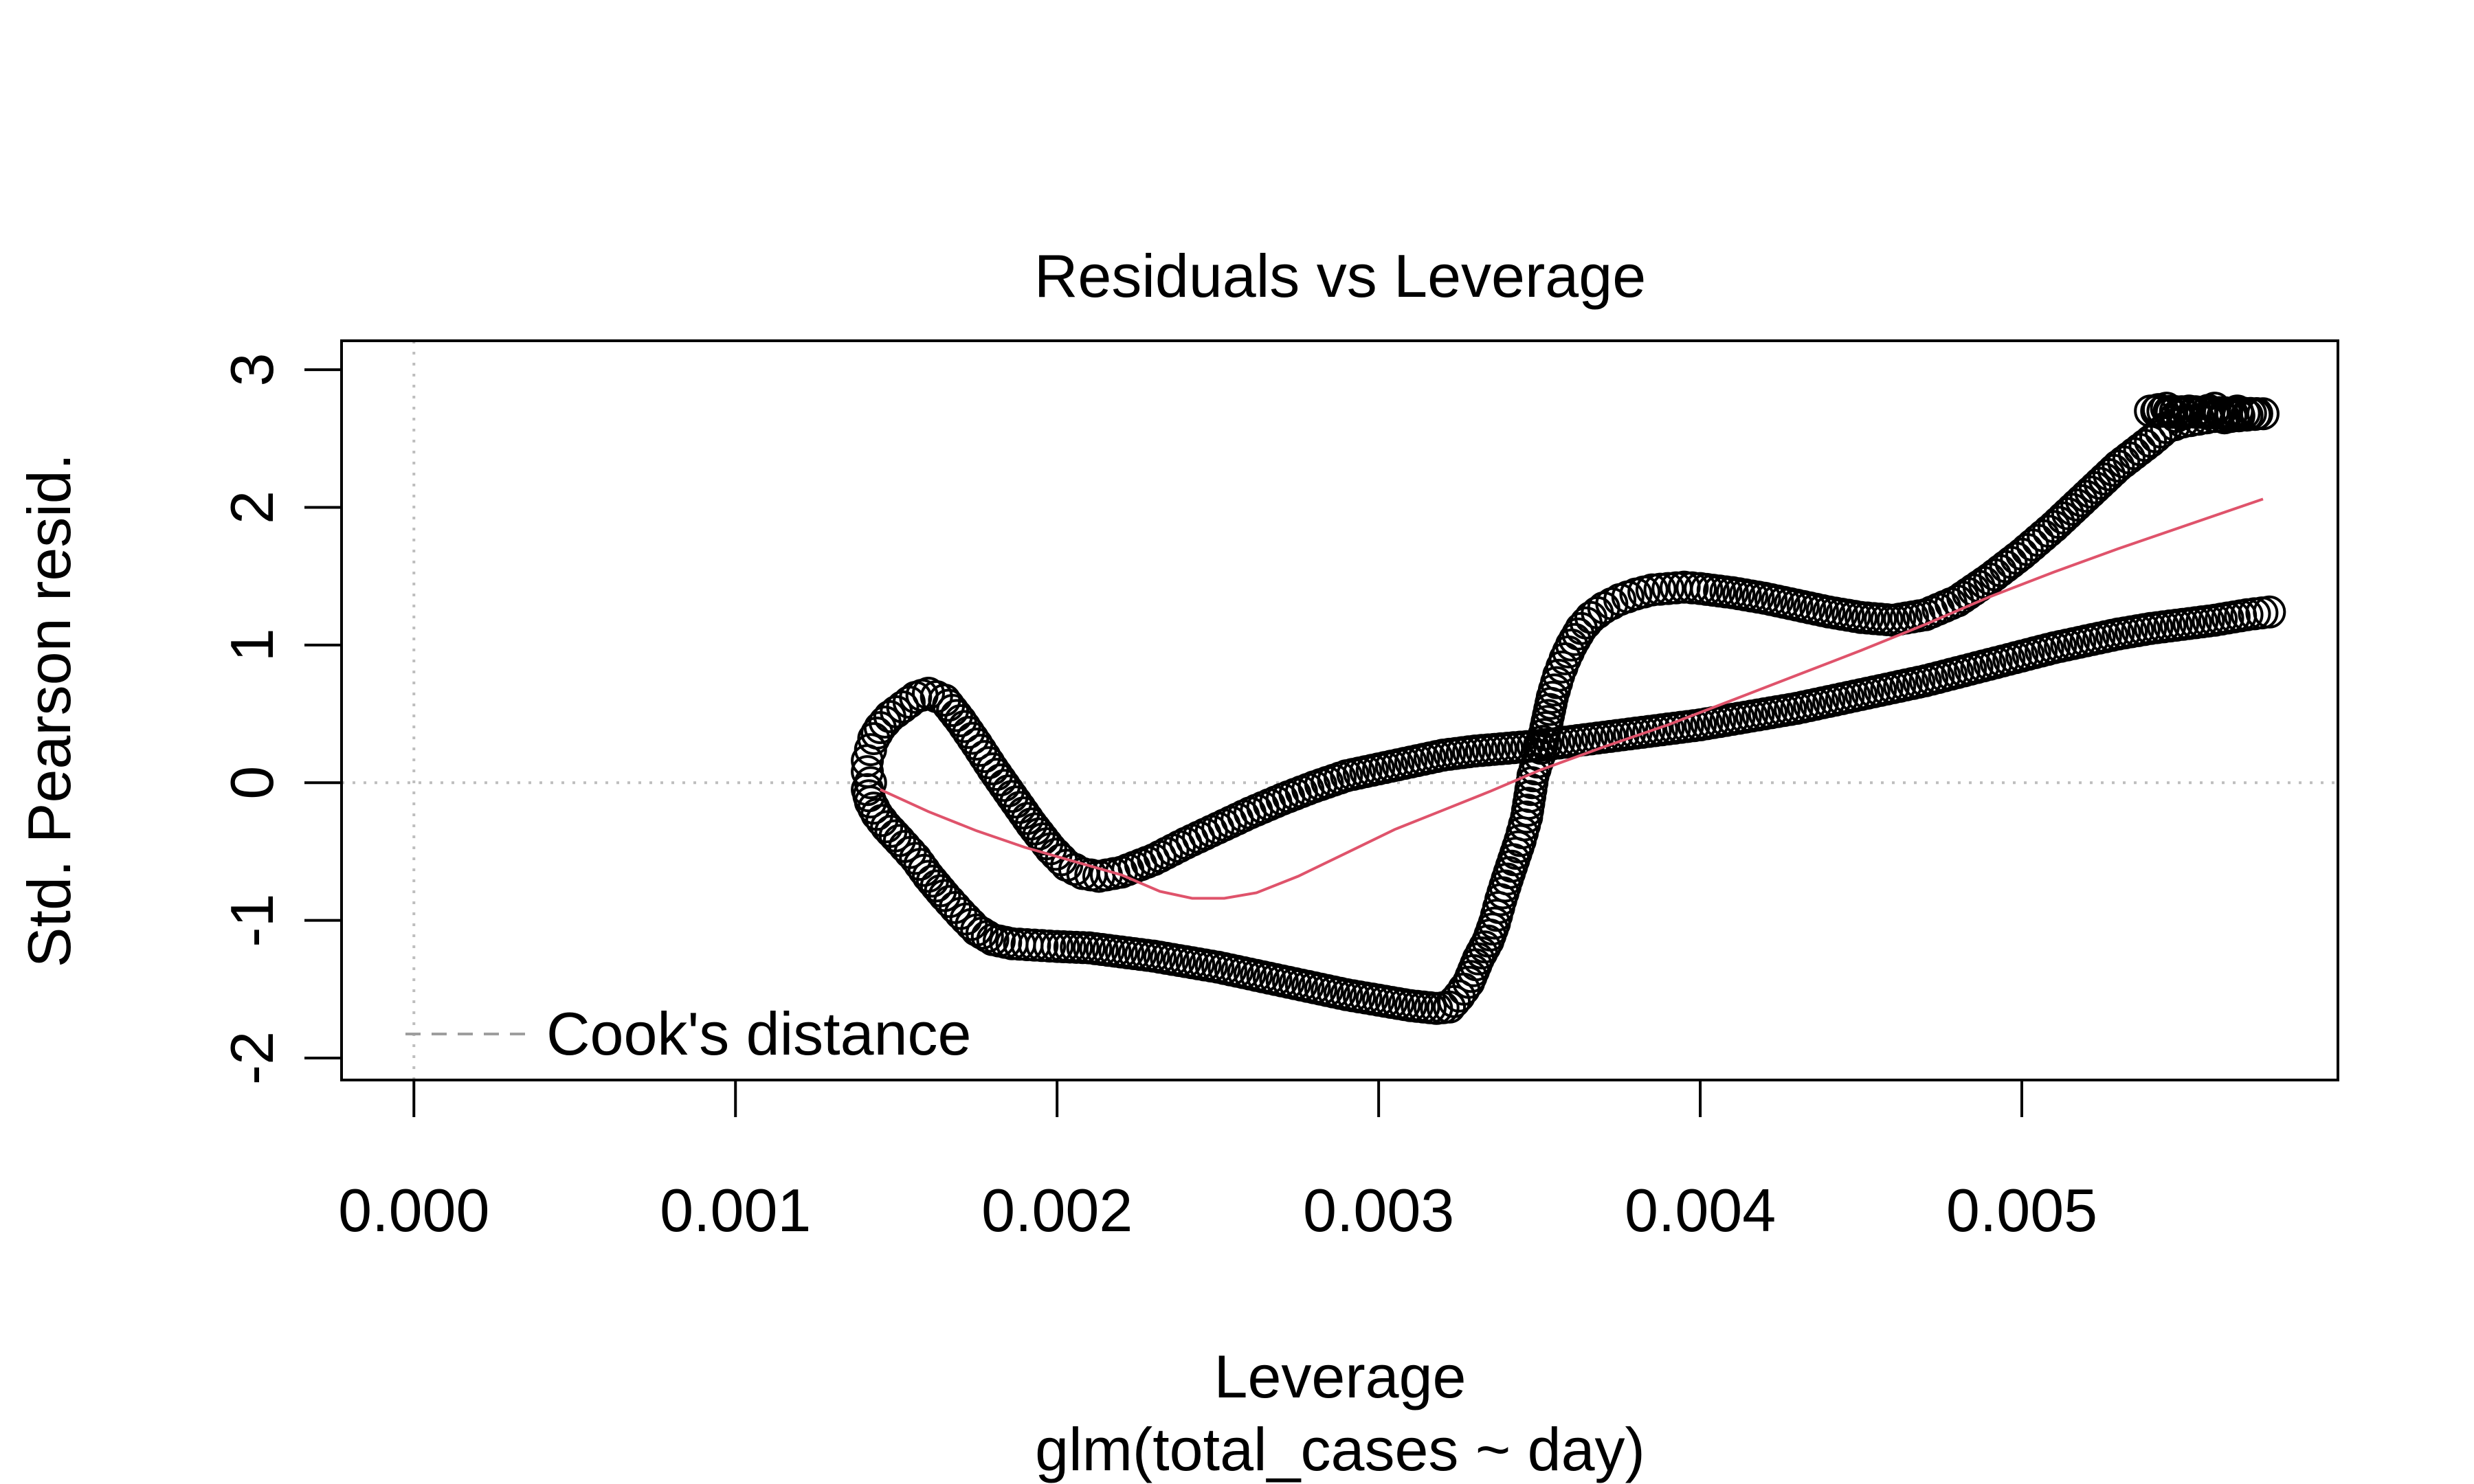 The image size is (2474, 1484). What do you see at coordinates (49, 710) in the screenshot?
I see `y-axis-label: Std. Pearson resid.` at bounding box center [49, 710].